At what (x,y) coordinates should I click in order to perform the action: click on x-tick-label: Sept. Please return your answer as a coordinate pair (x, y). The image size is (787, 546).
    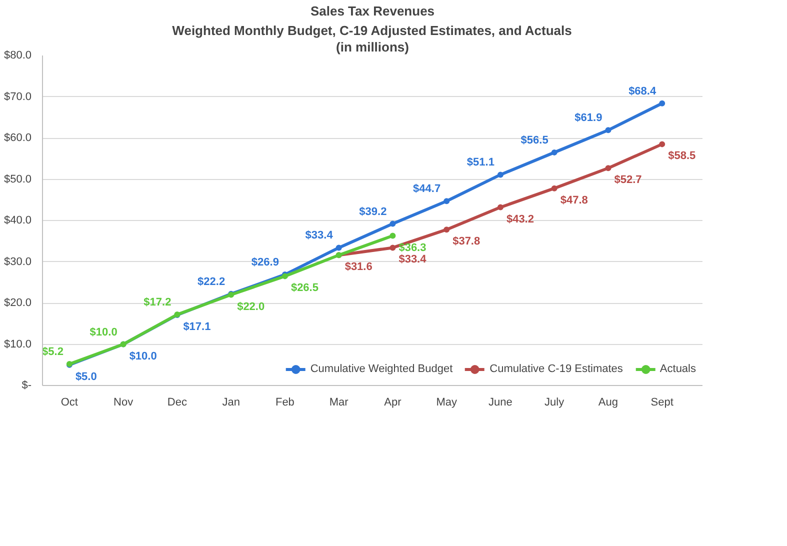
    Looking at the image, I should click on (662, 402).